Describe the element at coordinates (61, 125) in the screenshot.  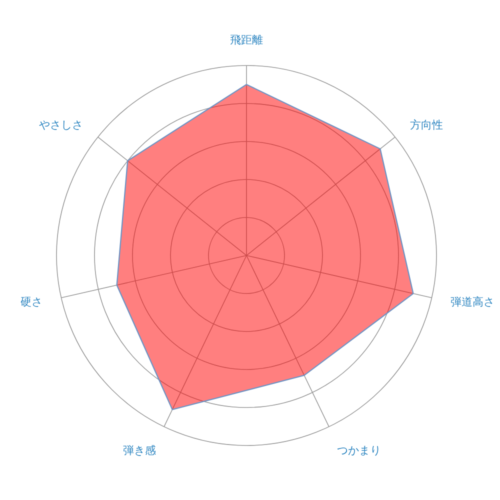
I see `spoke-label: やさしさ` at that location.